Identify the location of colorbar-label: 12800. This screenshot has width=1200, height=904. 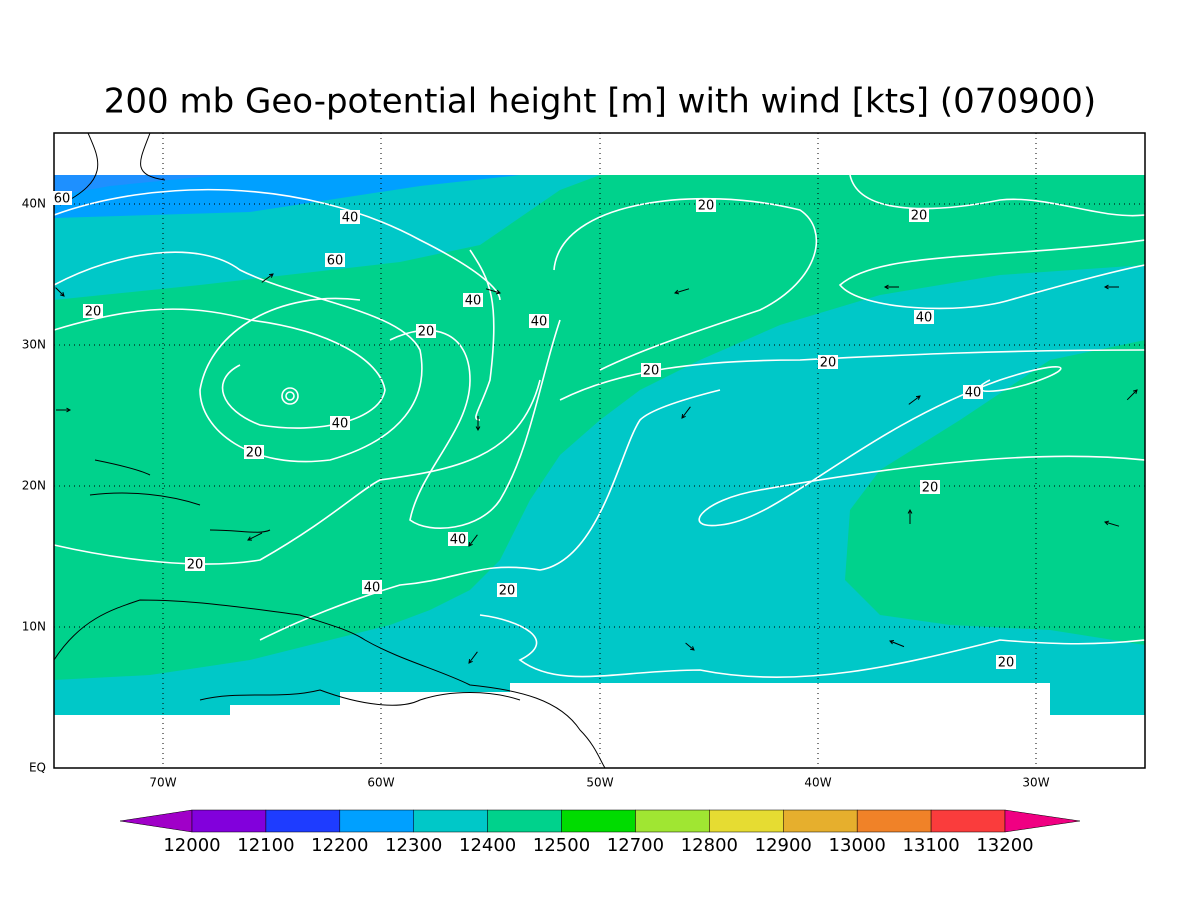
(709, 845).